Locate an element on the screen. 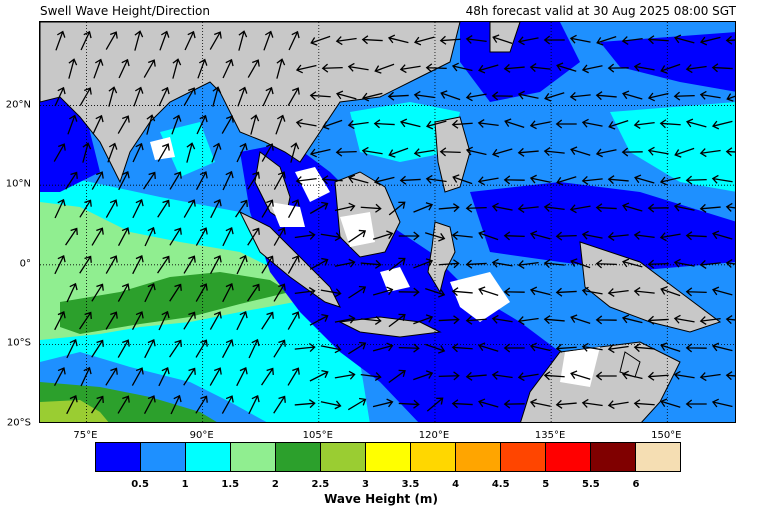  colorbar-tick-label: 5 is located at coordinates (546, 484).